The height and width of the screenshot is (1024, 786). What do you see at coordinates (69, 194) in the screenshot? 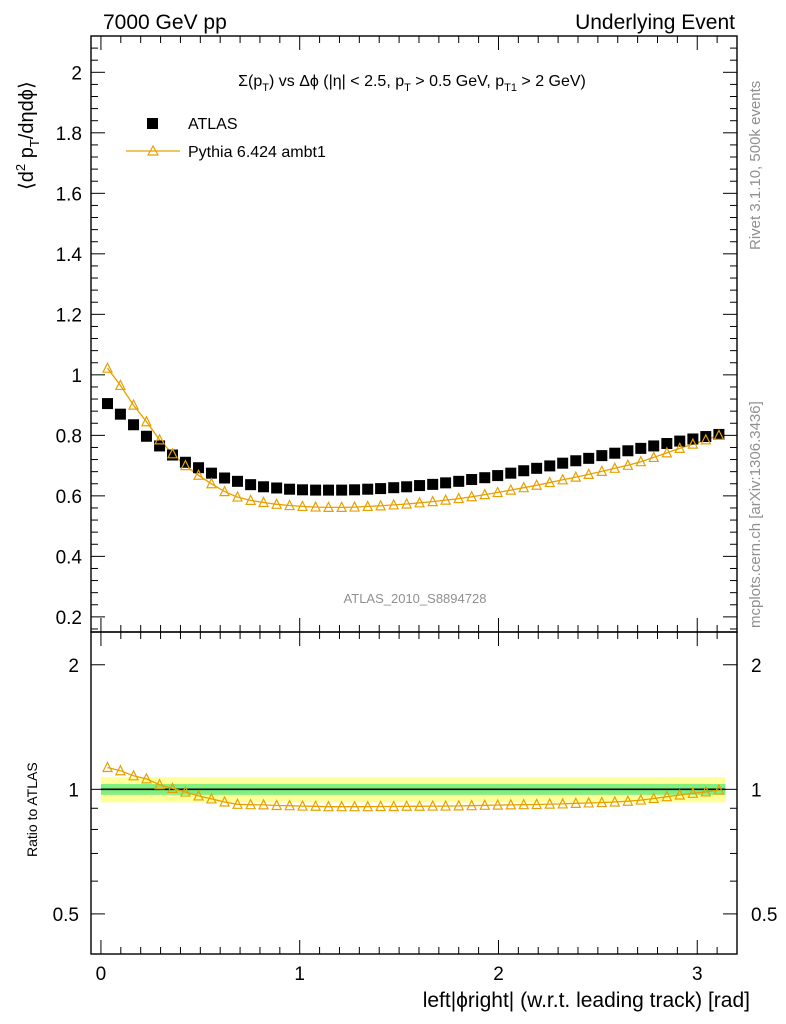
I see `y-tick-label: 1.6` at bounding box center [69, 194].